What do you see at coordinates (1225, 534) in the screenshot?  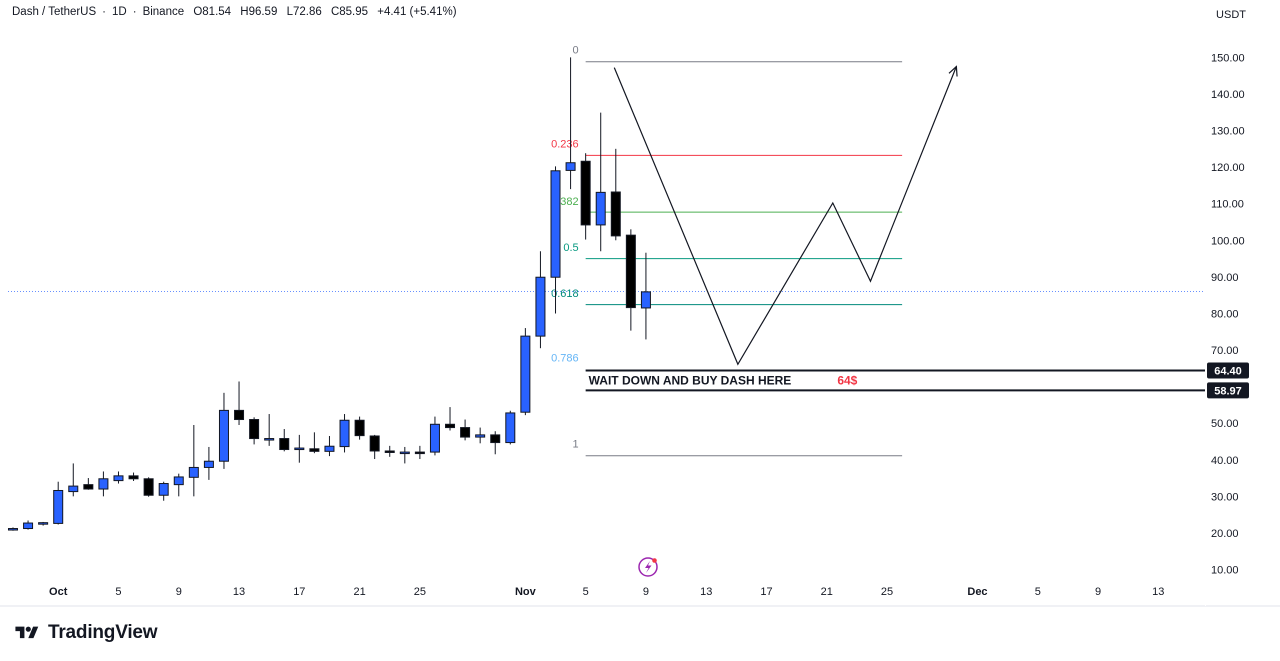 I see `price-tick-label: 20.00` at bounding box center [1225, 534].